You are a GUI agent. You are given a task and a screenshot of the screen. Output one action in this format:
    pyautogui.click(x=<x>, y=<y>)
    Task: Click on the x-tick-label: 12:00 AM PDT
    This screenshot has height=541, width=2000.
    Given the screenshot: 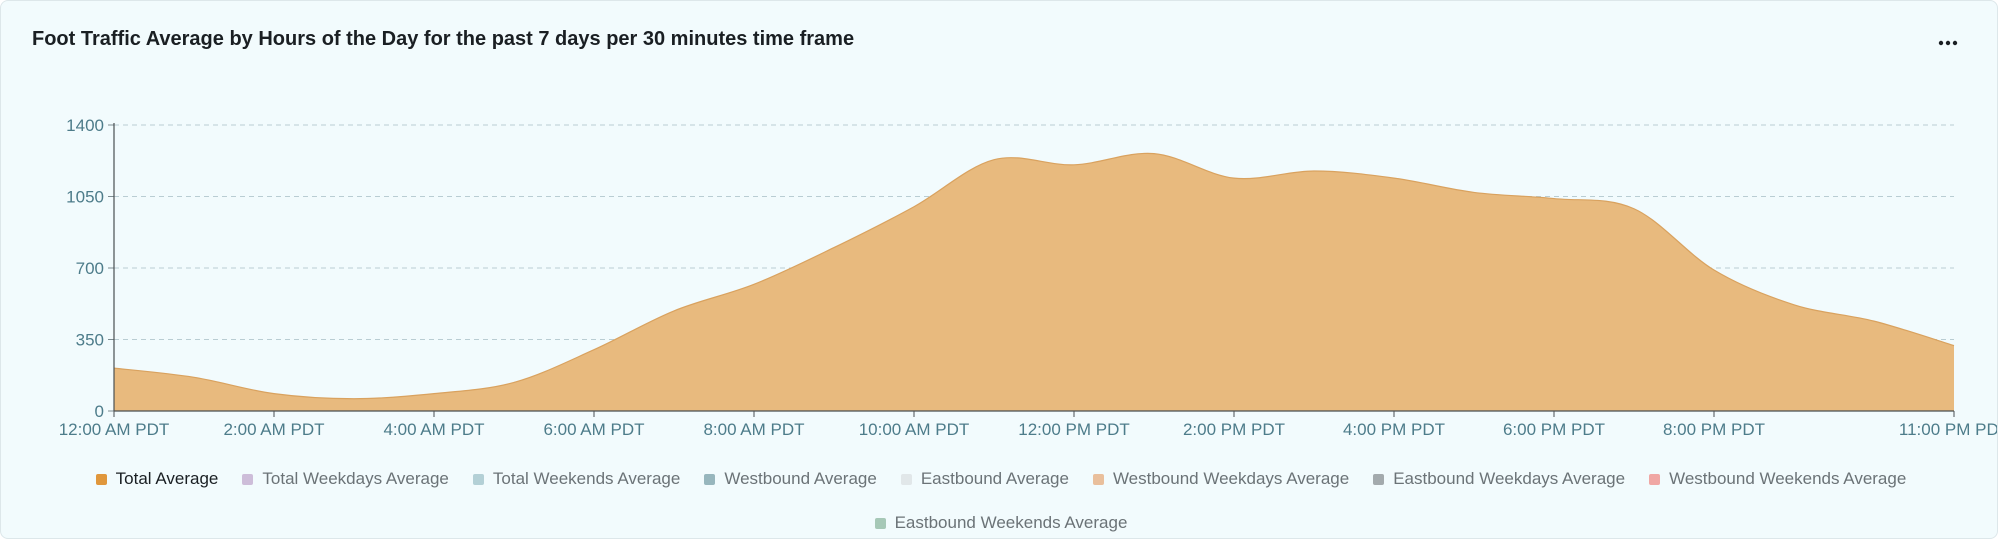 What is the action you would take?
    pyautogui.click(x=114, y=429)
    